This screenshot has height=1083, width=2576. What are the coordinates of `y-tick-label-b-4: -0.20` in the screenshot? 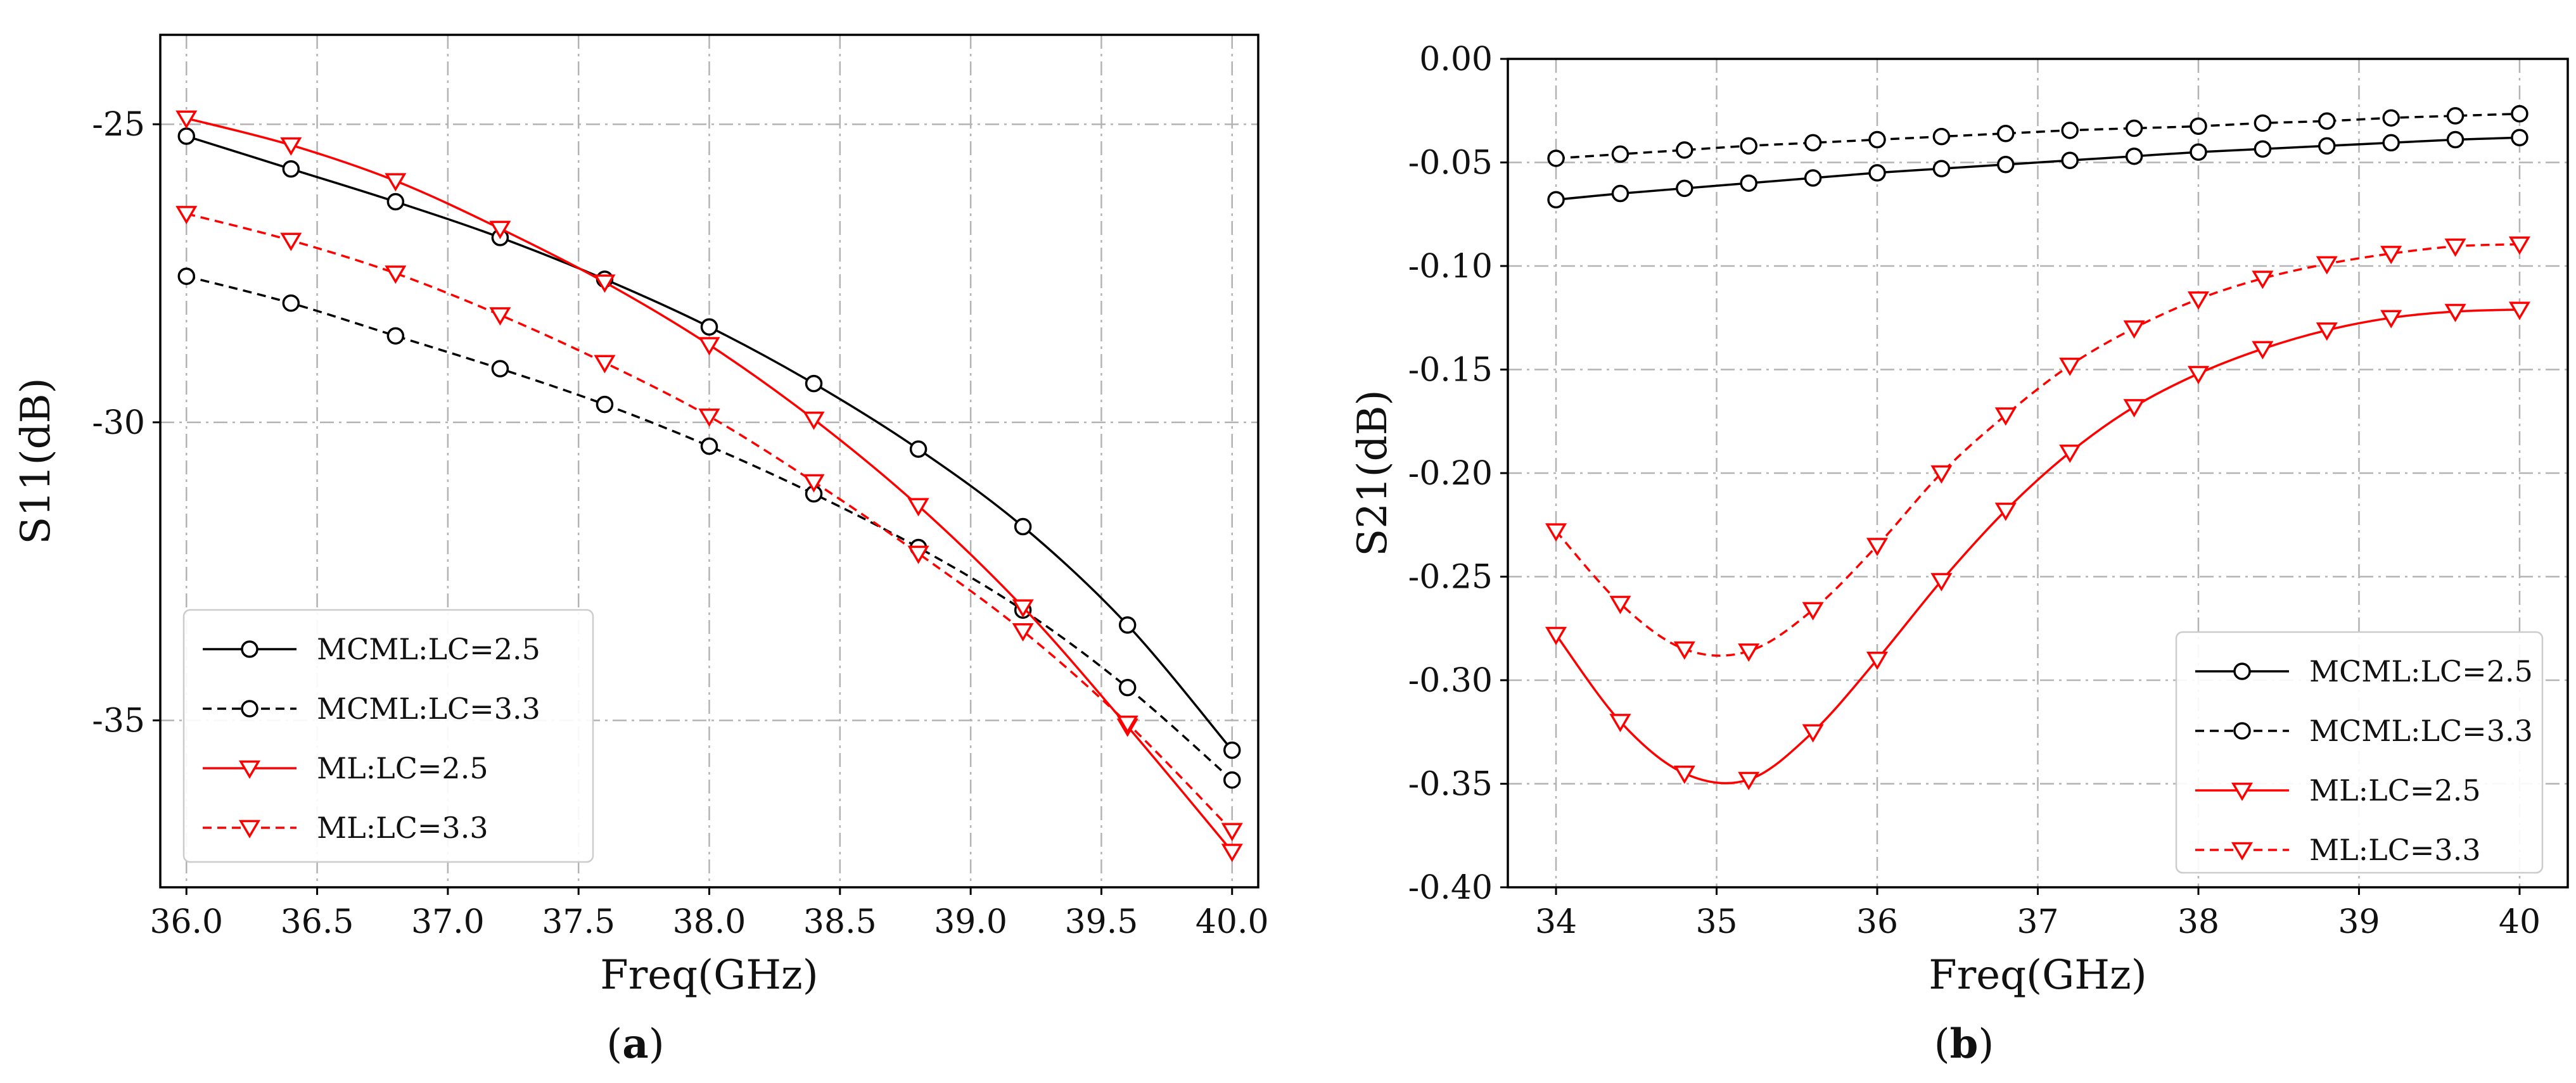 It's located at (1450, 474).